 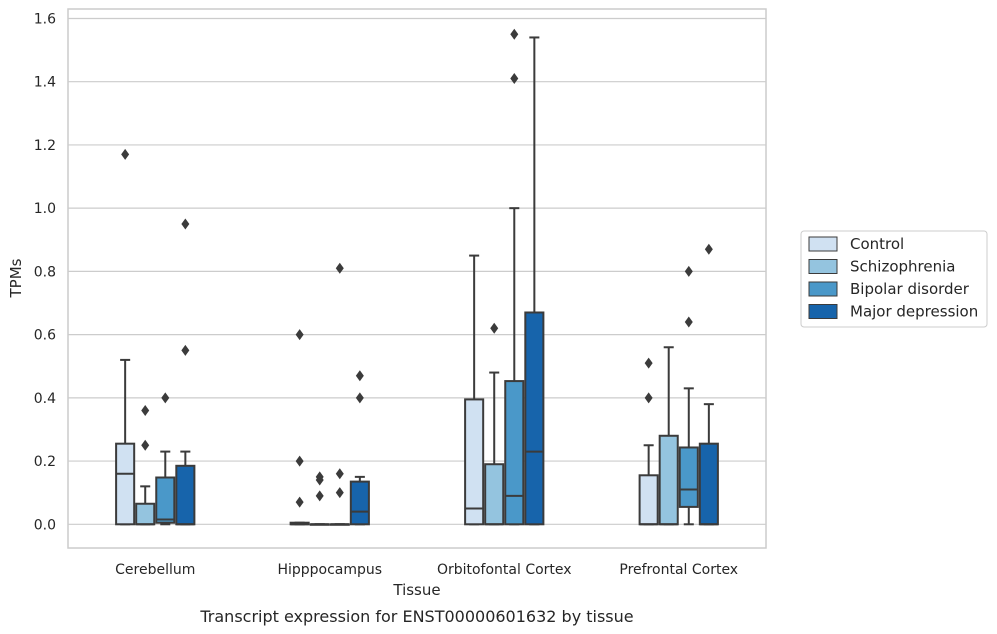 I want to click on y-tick-label: 1.2, so click(x=45, y=146).